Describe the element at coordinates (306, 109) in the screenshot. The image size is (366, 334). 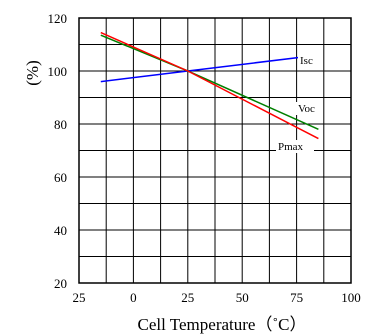
I see `series-label-voc: Voc` at that location.